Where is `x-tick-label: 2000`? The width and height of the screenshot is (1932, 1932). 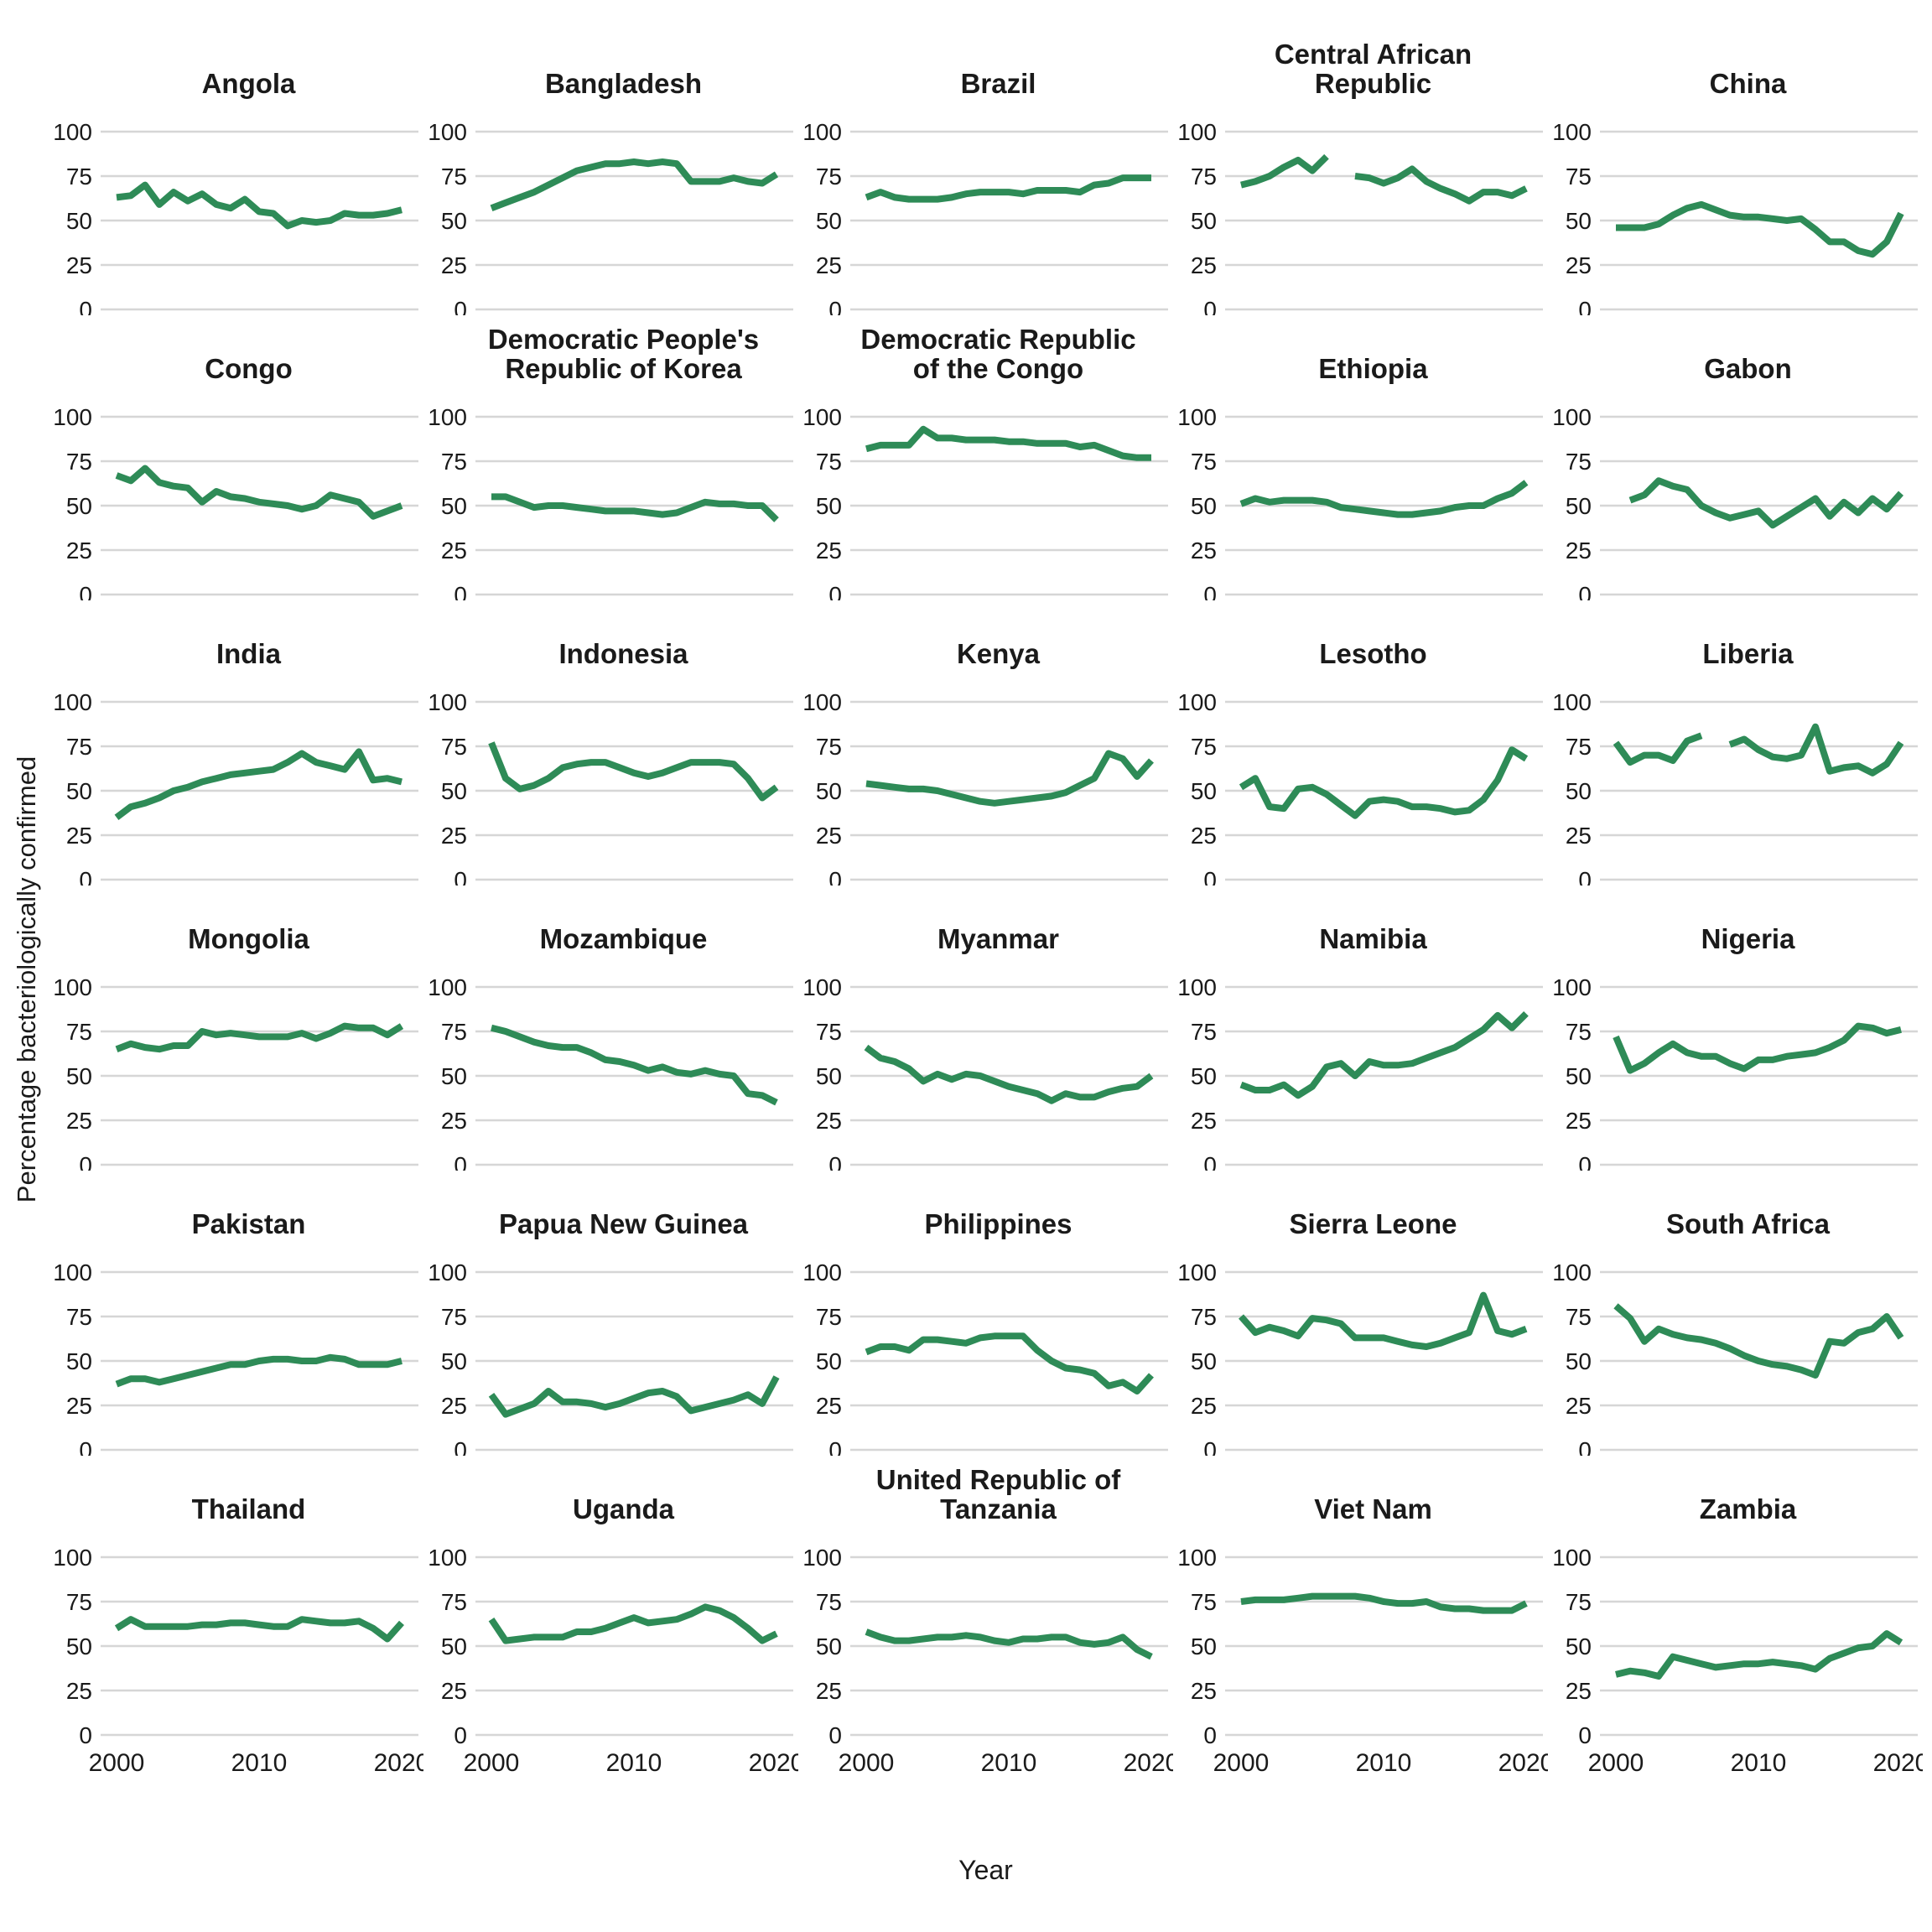
x-tick-label: 2000 is located at coordinates (867, 1763).